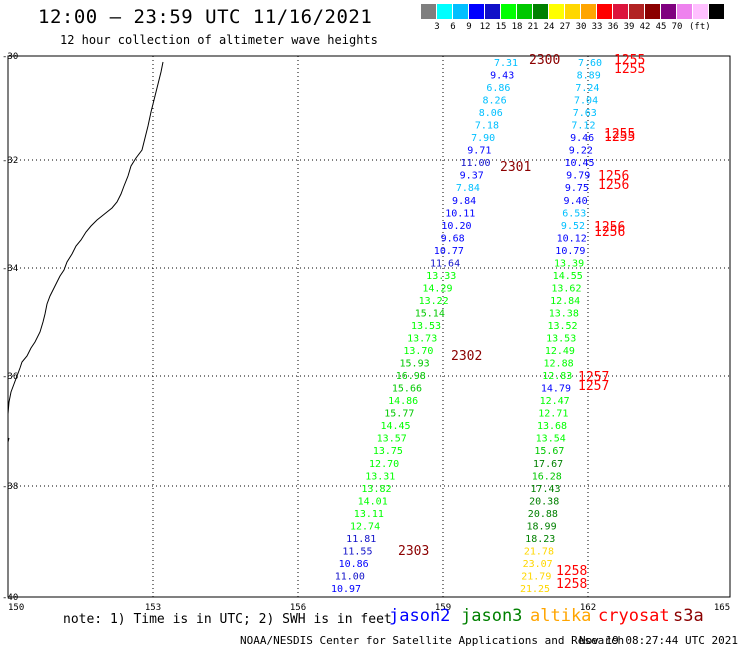  What do you see at coordinates (585, 113) in the screenshot?
I see `wave-height-value: 7.63` at bounding box center [585, 113].